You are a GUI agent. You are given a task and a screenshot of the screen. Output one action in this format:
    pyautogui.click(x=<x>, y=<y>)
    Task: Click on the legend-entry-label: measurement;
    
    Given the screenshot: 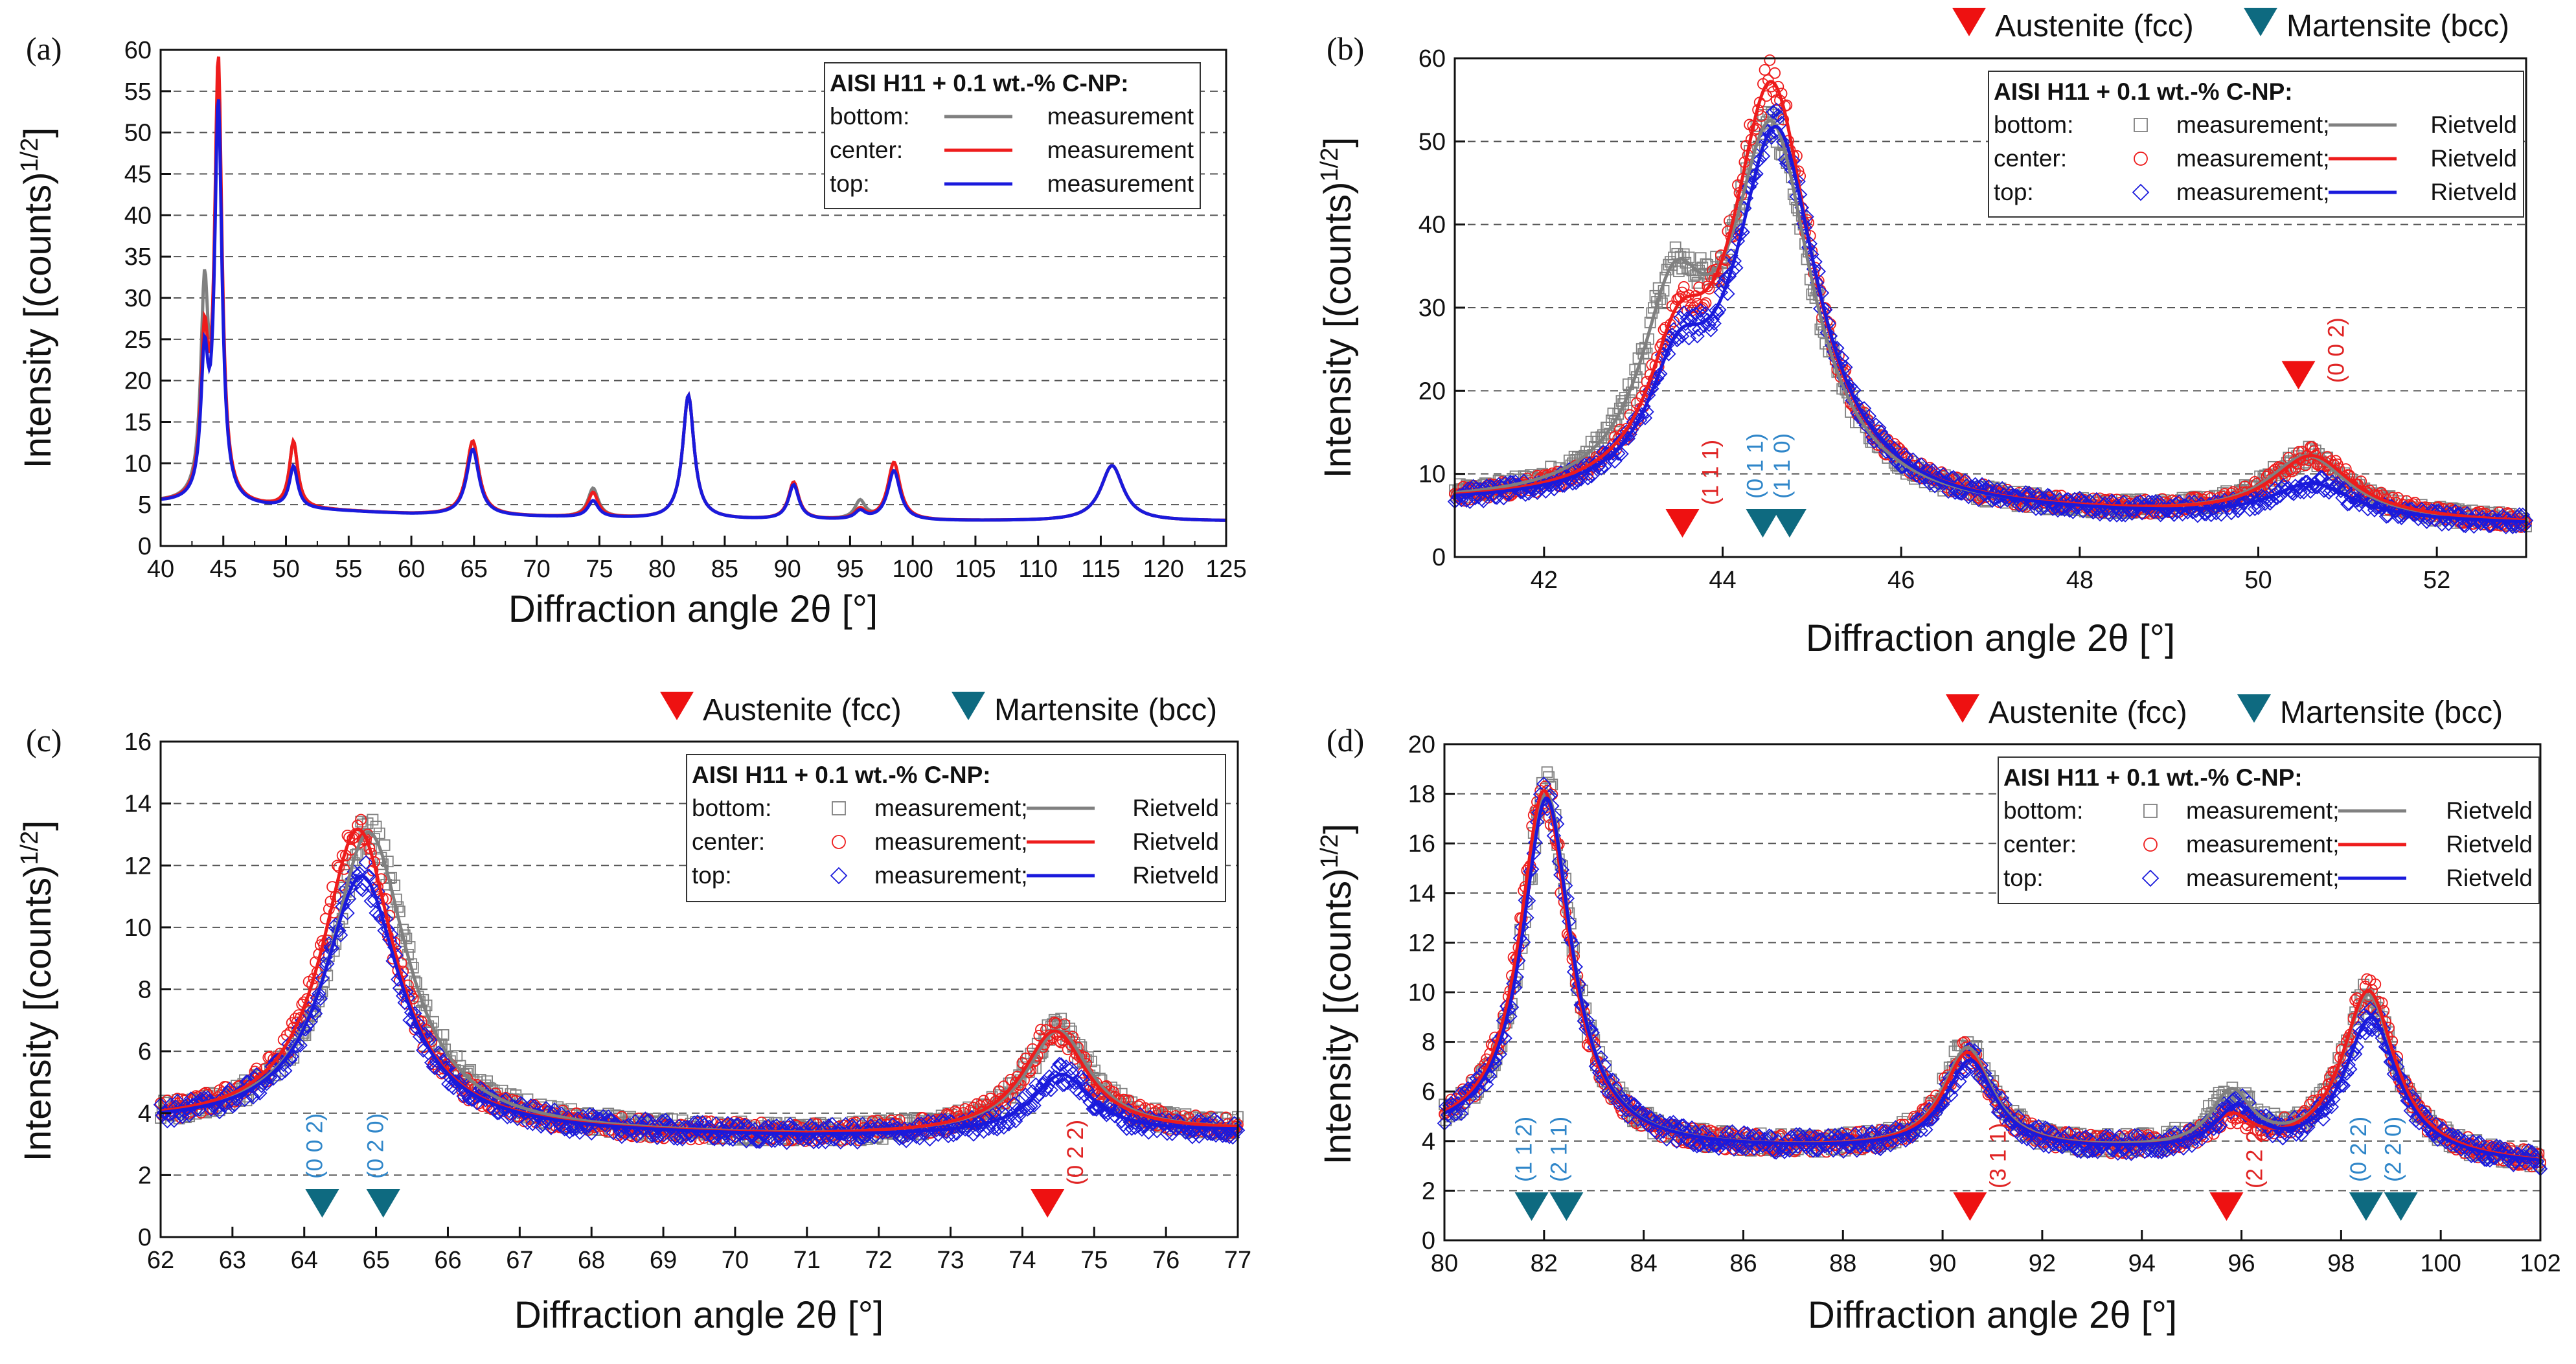 What is the action you would take?
    pyautogui.click(x=2253, y=158)
    